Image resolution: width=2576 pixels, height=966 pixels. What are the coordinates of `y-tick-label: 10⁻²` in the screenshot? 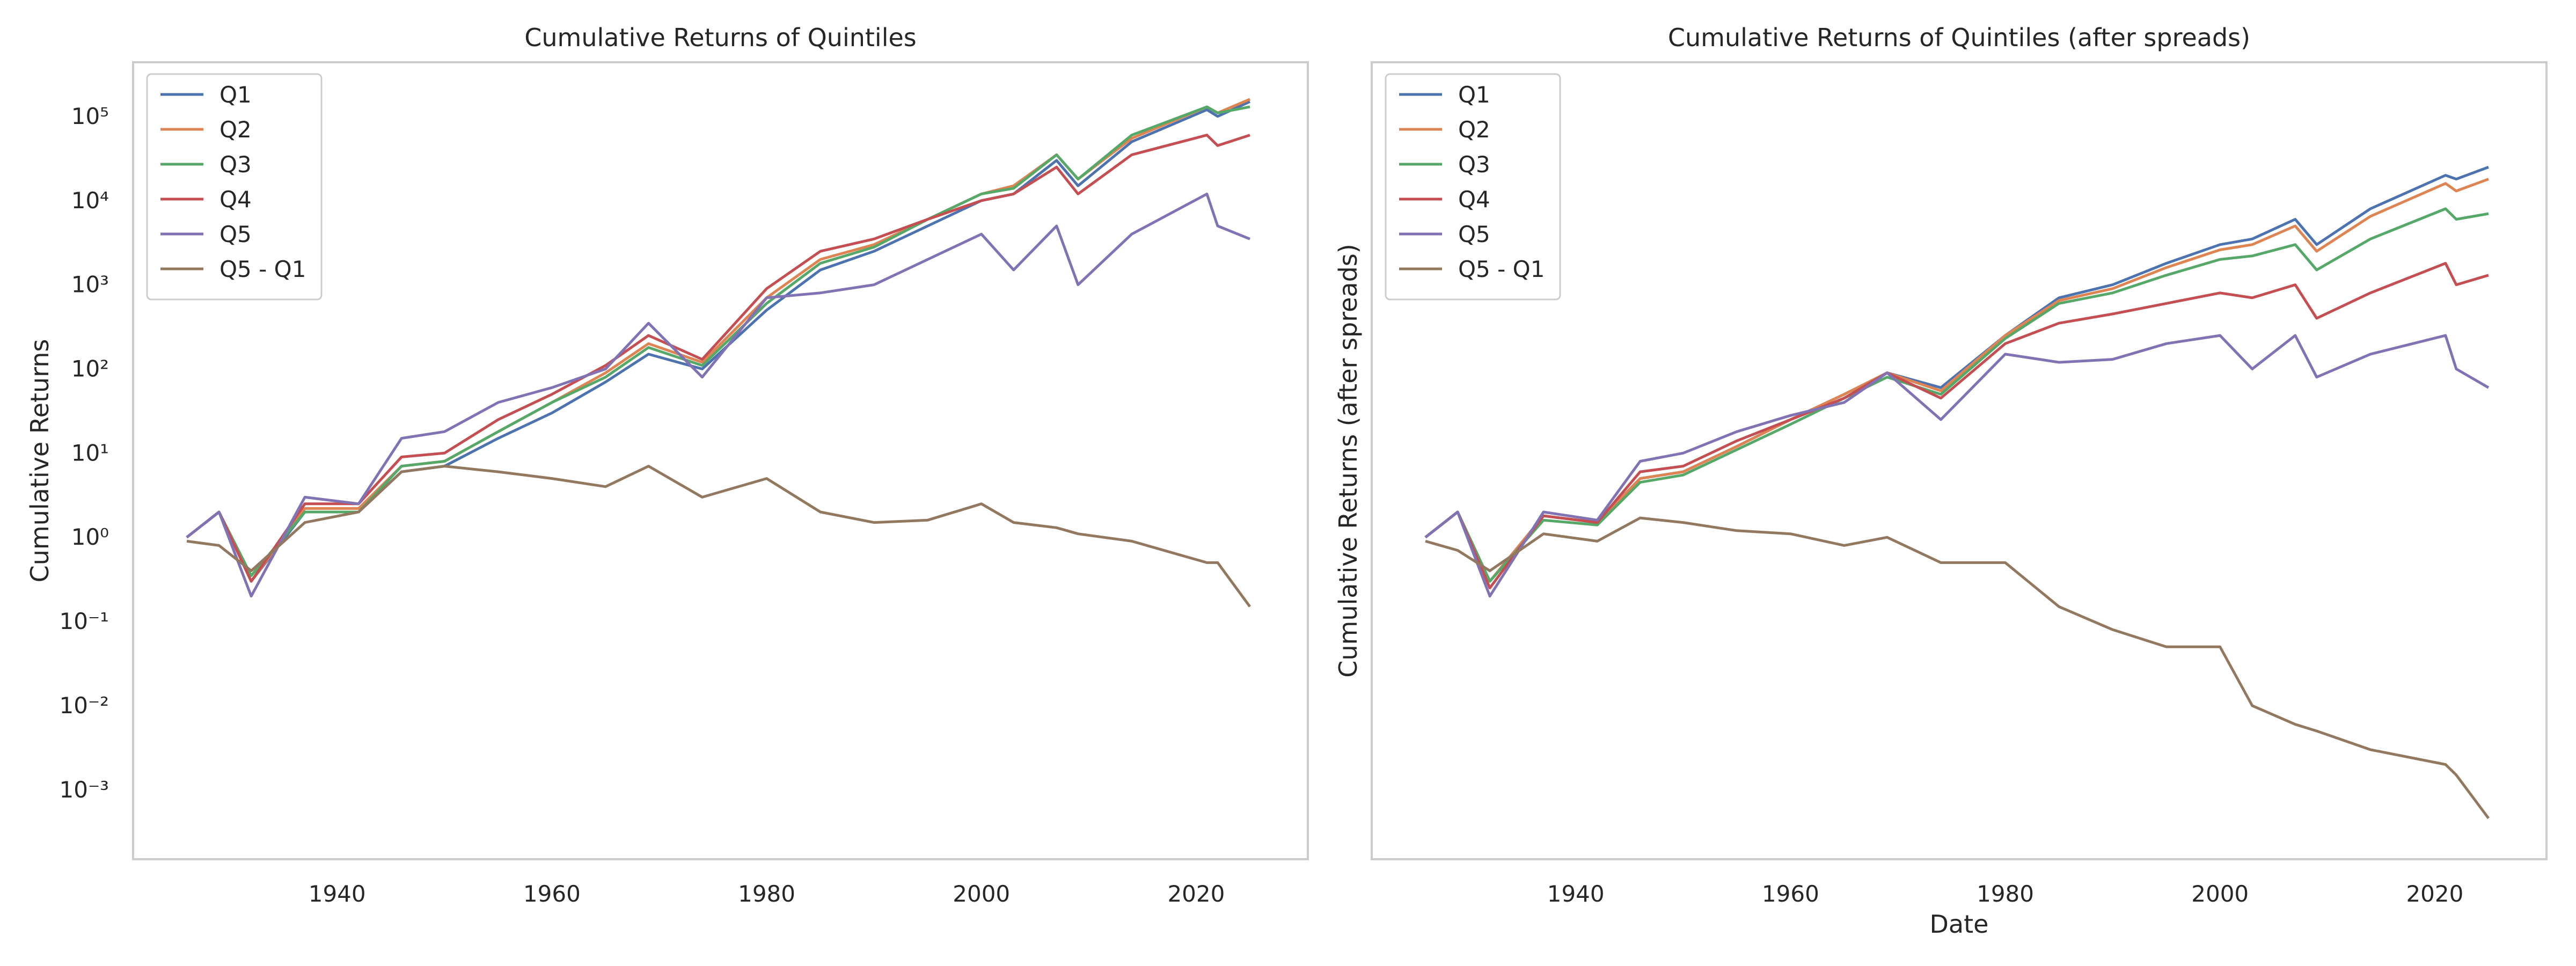 It's located at (84, 705).